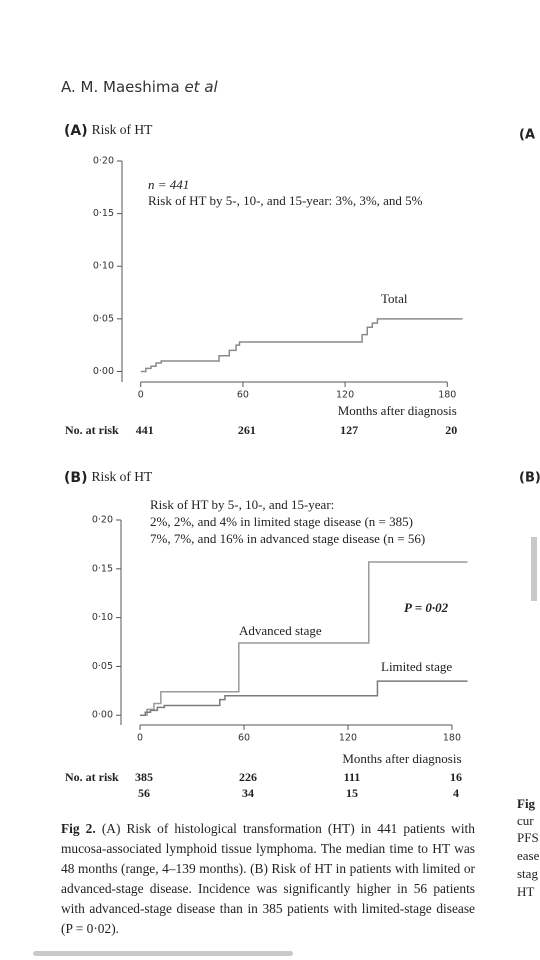  What do you see at coordinates (416, 666) in the screenshot?
I see `annotation: Limited stage` at bounding box center [416, 666].